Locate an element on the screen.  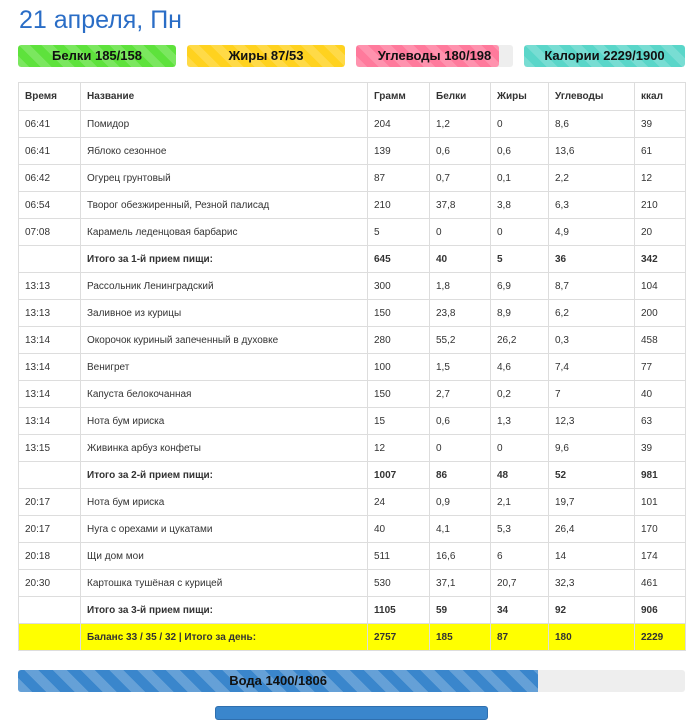
water-progress-bar: Вода 1400/1806 is located at coordinates (351, 681).